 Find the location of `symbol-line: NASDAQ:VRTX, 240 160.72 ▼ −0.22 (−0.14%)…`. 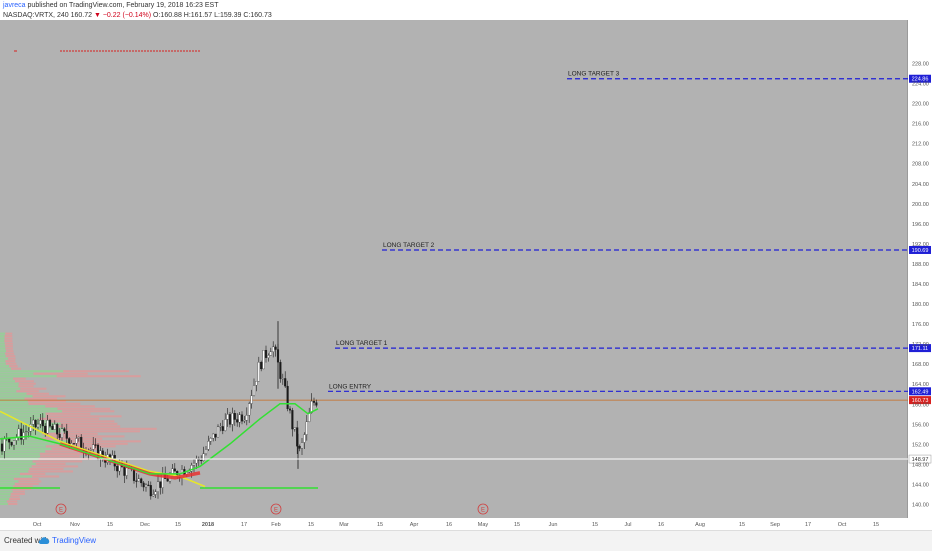

symbol-line: NASDAQ:VRTX, 240 160.72 ▼ −0.22 (−0.14%)… is located at coordinates (137, 15).